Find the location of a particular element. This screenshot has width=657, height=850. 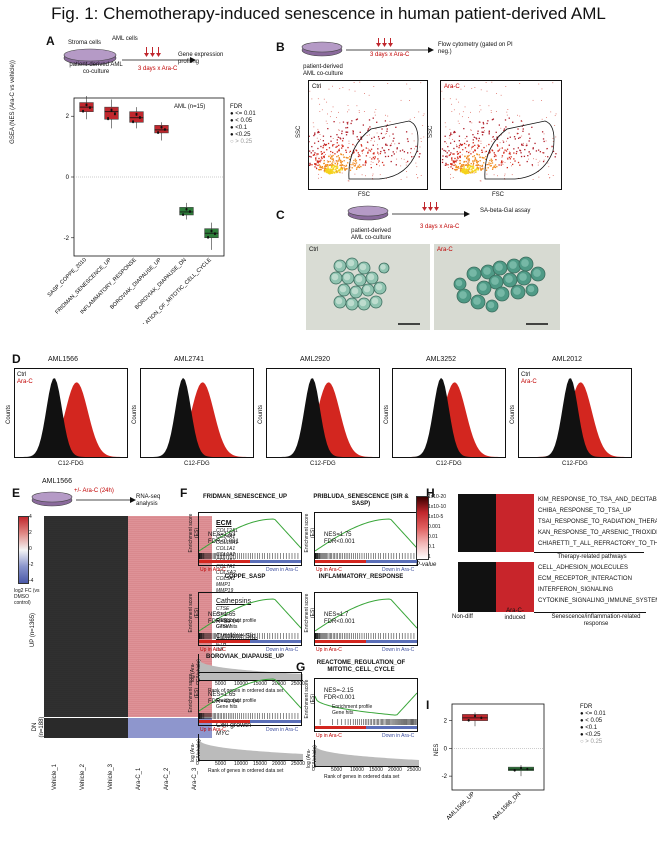

down-in-arac-label: Down in Ara-C is located at coordinates (282, 650).